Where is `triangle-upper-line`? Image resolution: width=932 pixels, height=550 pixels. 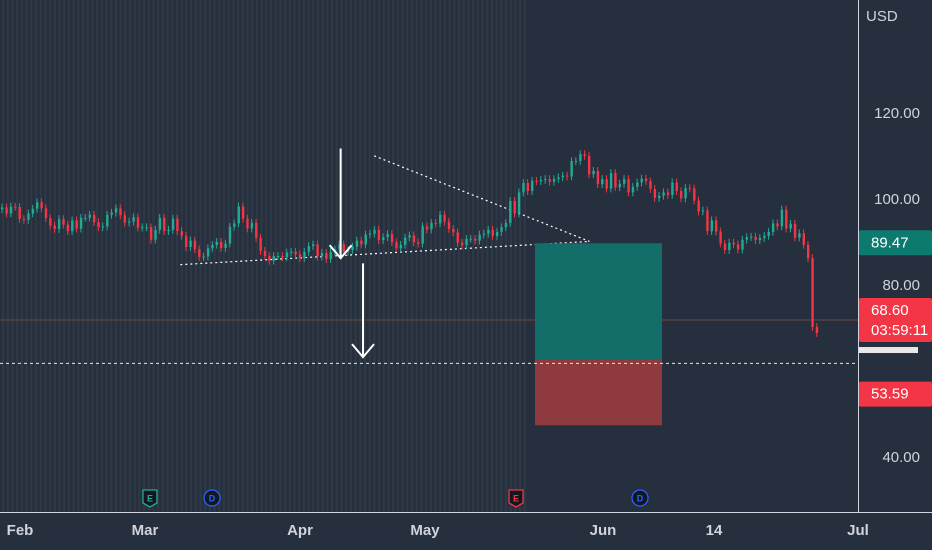
triangle-upper-line is located at coordinates (481, 198).